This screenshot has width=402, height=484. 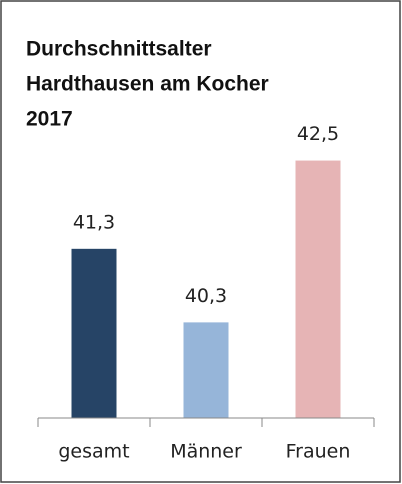 I want to click on x-tick-label: gesamt, so click(x=93, y=452).